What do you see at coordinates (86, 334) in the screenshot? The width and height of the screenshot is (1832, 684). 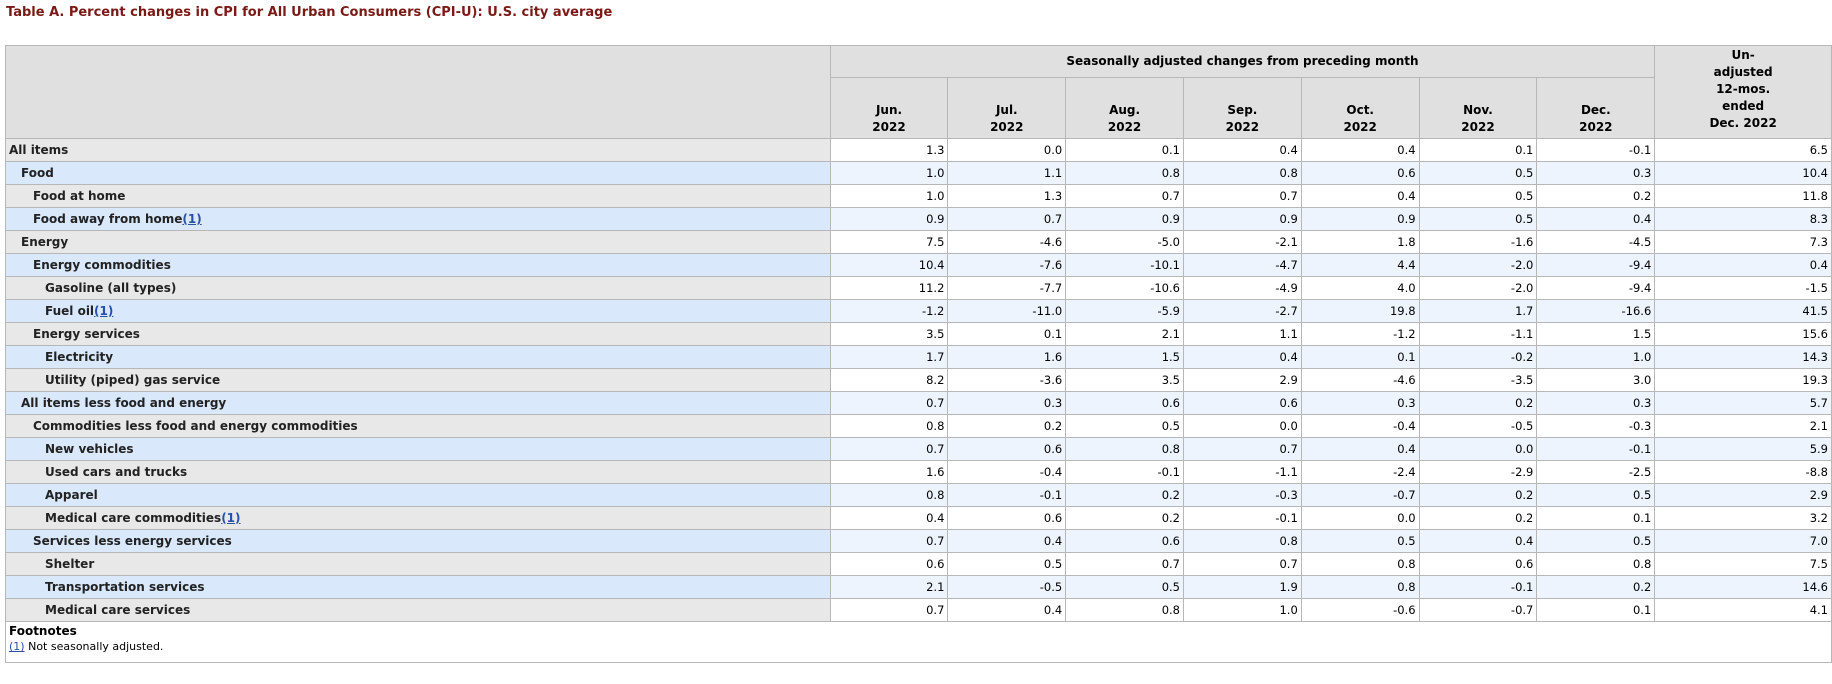 I see `row-label: Energy services` at bounding box center [86, 334].